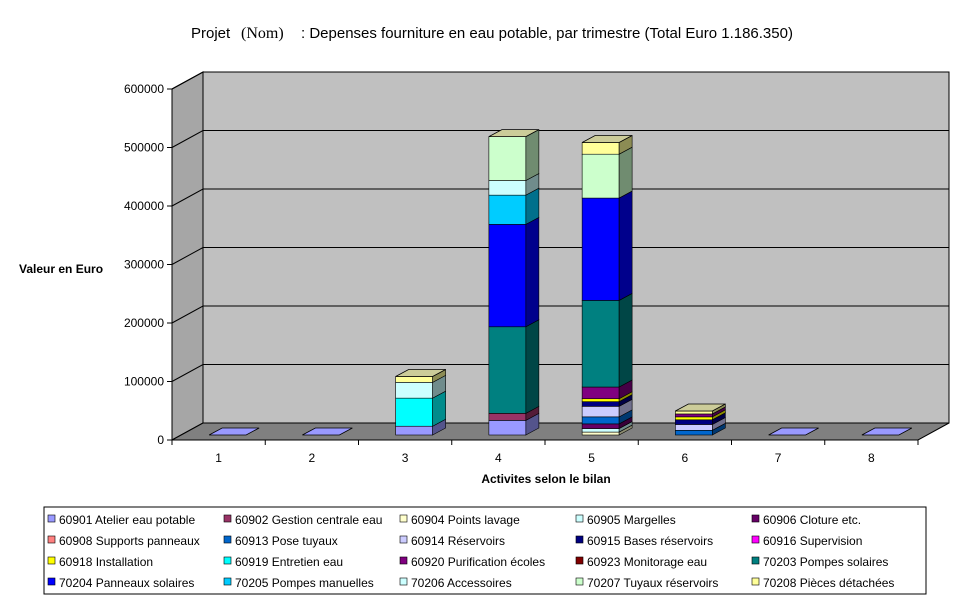  Describe the element at coordinates (871, 458) in the screenshot. I see `x-tick-label: 8` at that location.